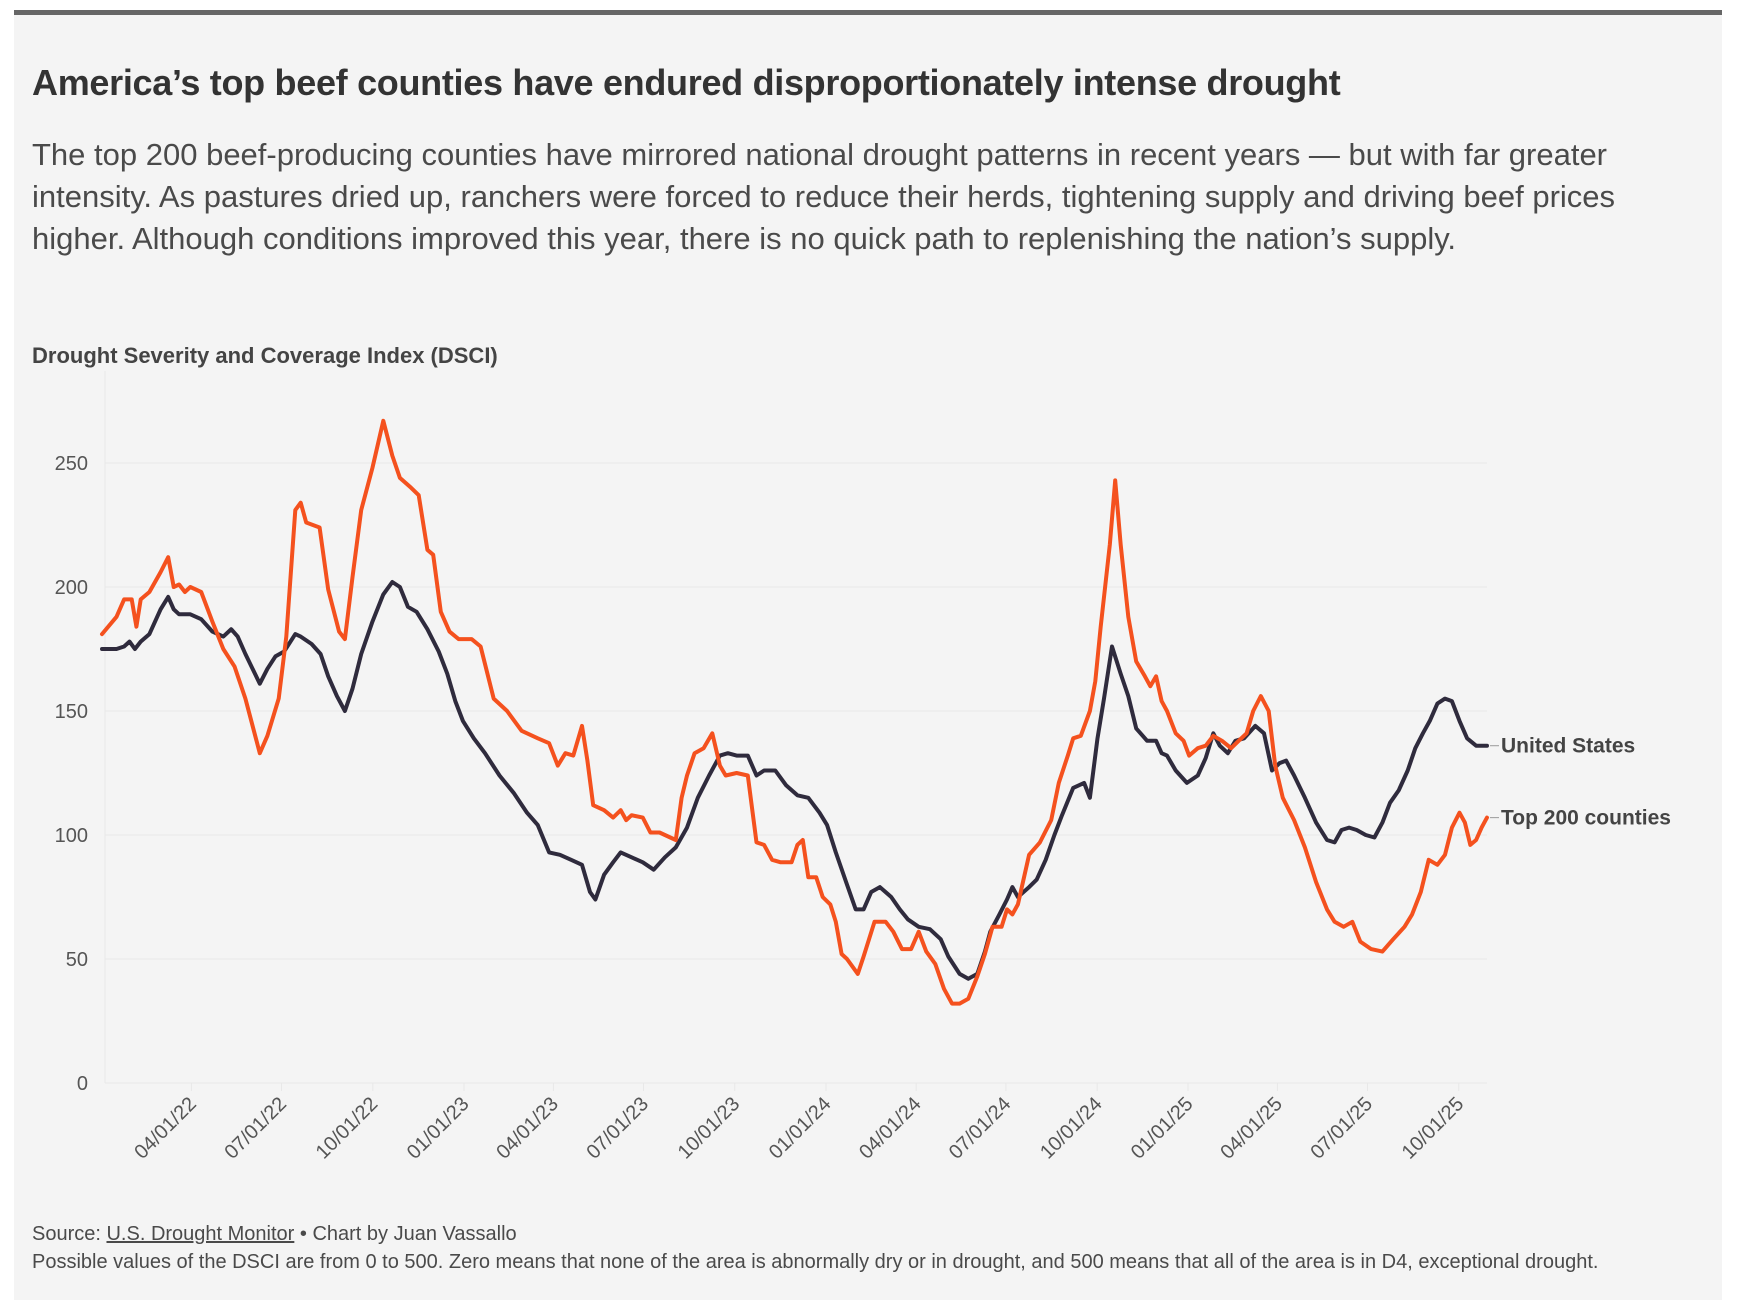 The height and width of the screenshot is (1300, 1738). What do you see at coordinates (77, 960) in the screenshot?
I see `y-tick-label: 50` at bounding box center [77, 960].